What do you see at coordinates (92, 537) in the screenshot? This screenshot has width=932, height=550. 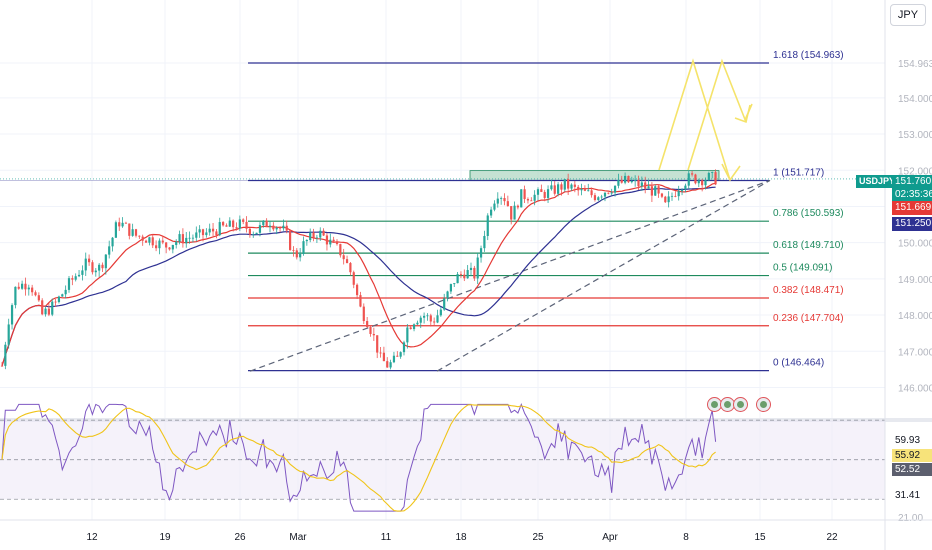 I see `x-tick-label: 12` at bounding box center [92, 537].